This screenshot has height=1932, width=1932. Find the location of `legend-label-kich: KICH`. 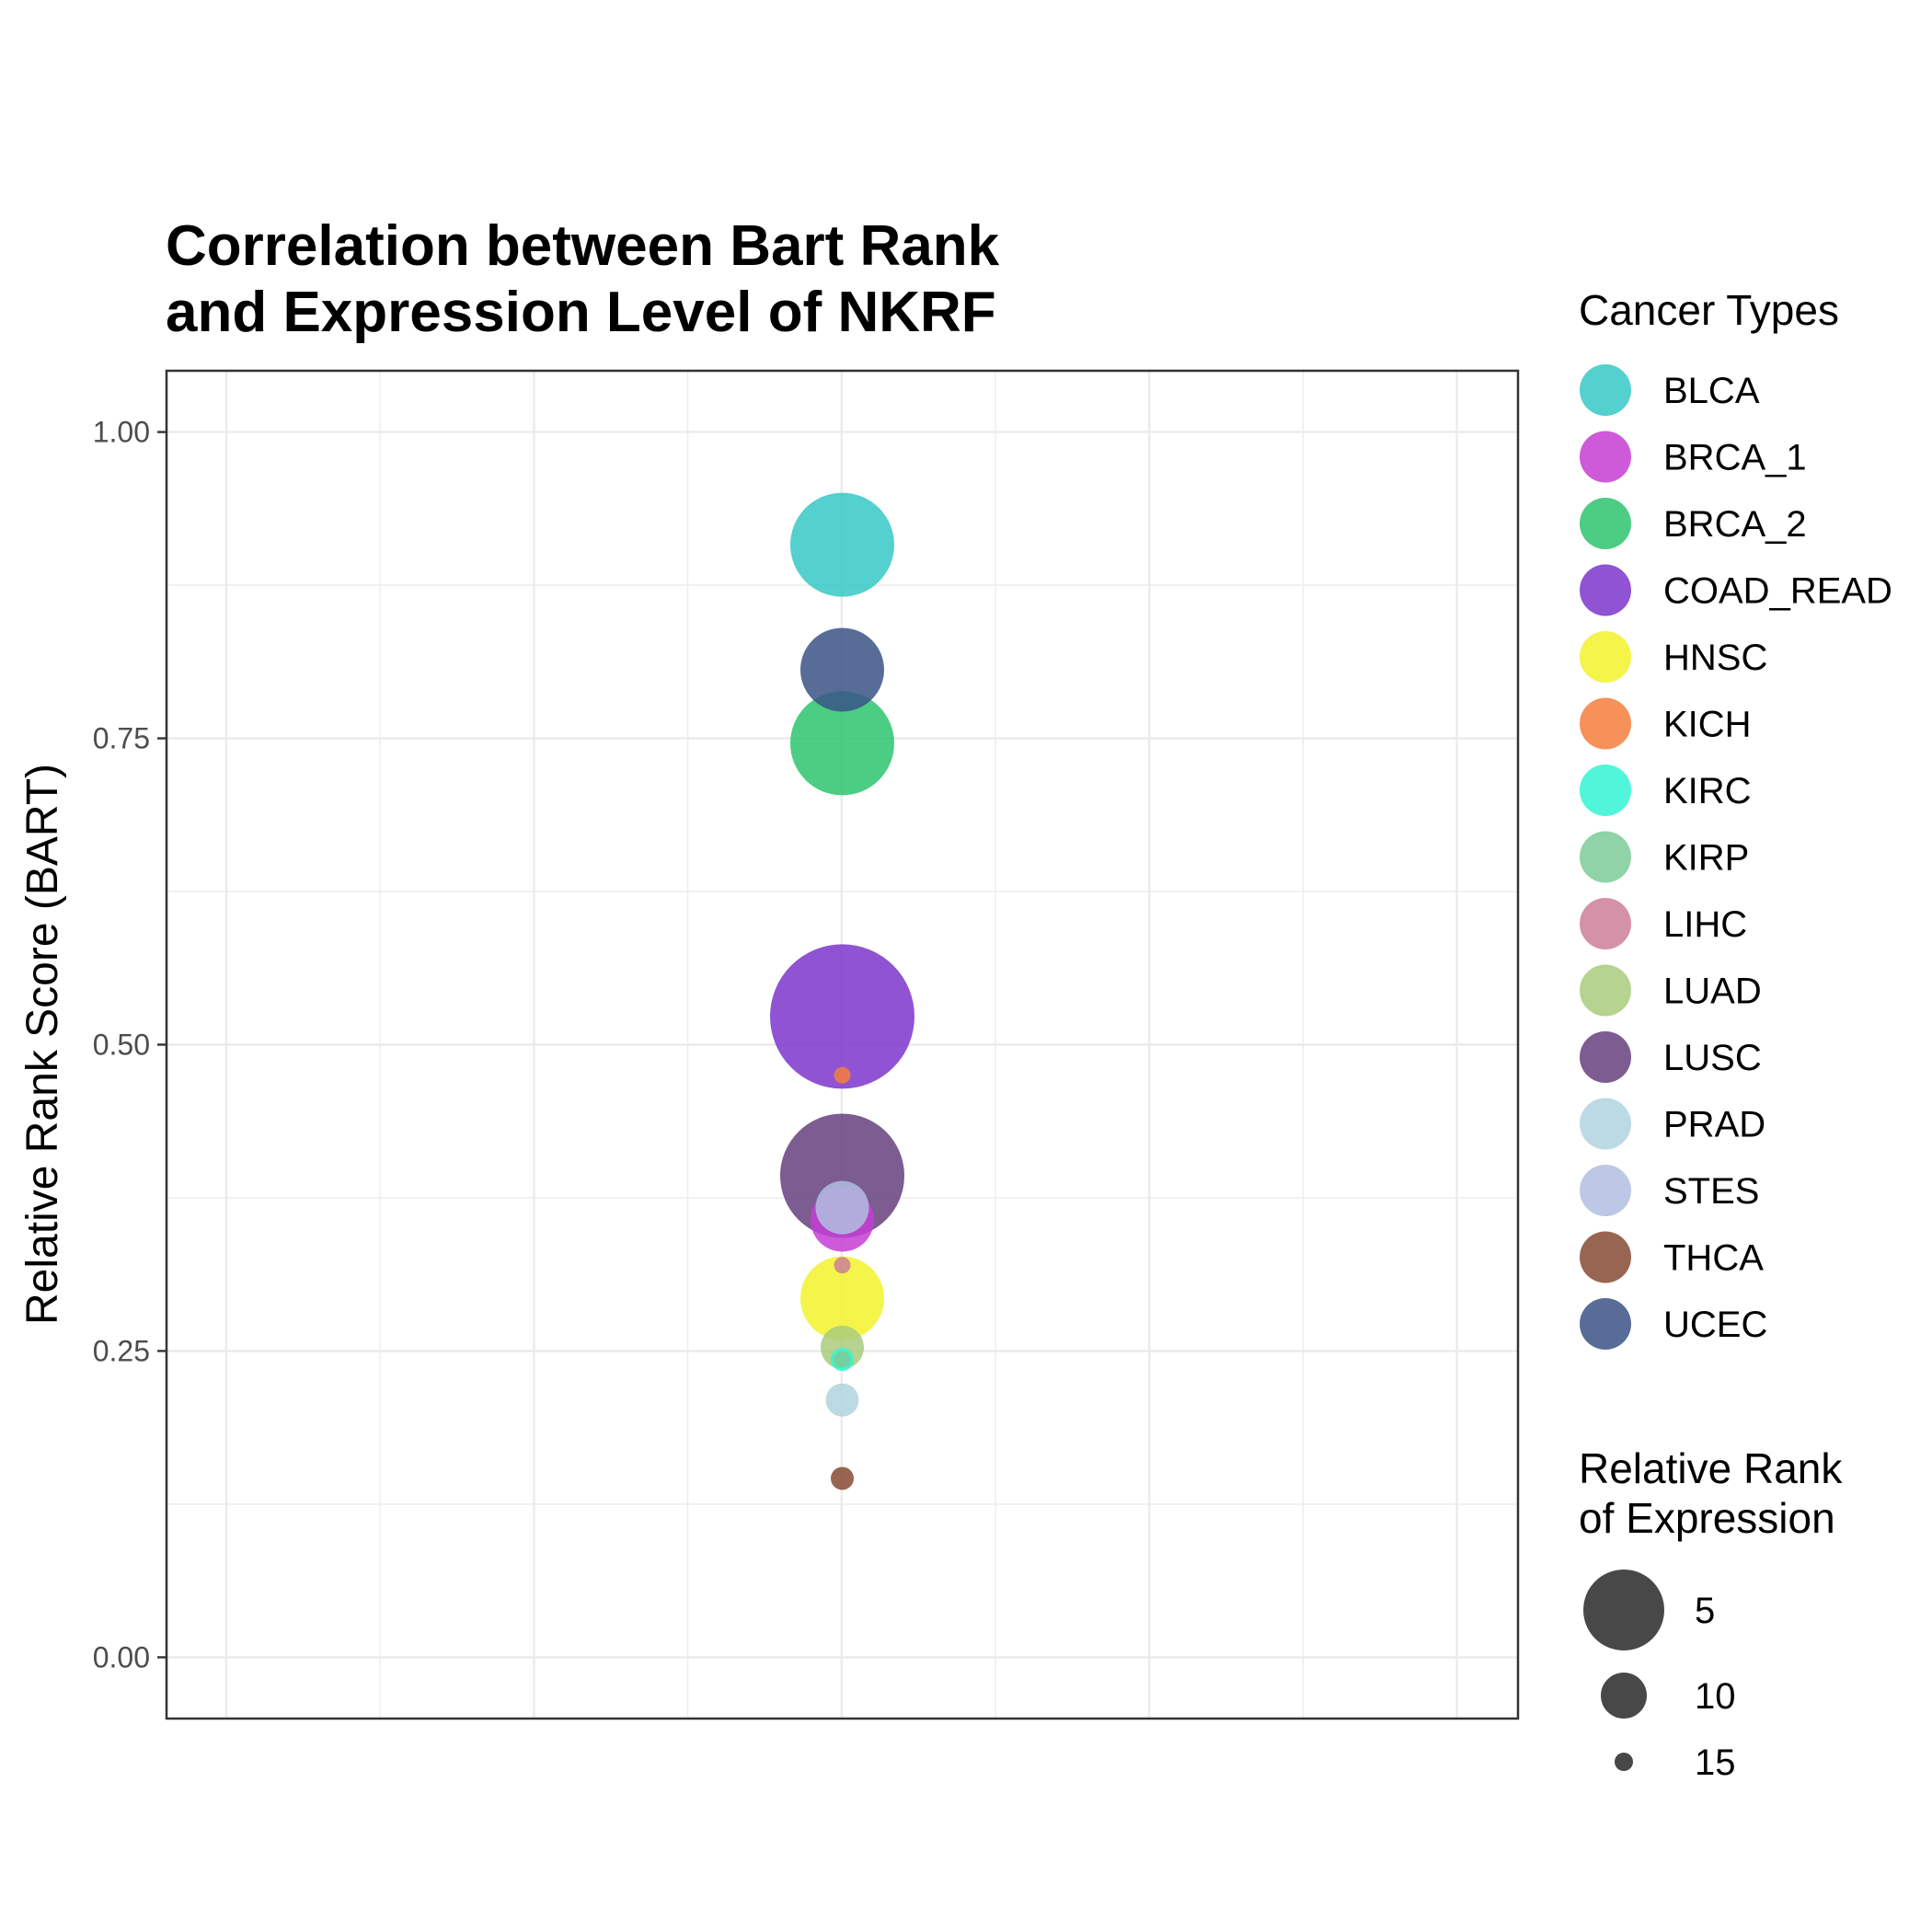

legend-label-kich: KICH is located at coordinates (1707, 725).